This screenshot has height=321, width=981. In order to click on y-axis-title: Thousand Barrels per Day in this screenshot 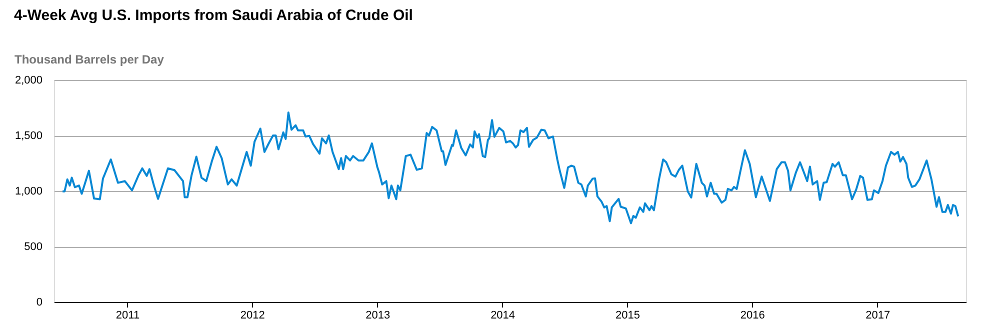, I will do `click(89, 59)`.